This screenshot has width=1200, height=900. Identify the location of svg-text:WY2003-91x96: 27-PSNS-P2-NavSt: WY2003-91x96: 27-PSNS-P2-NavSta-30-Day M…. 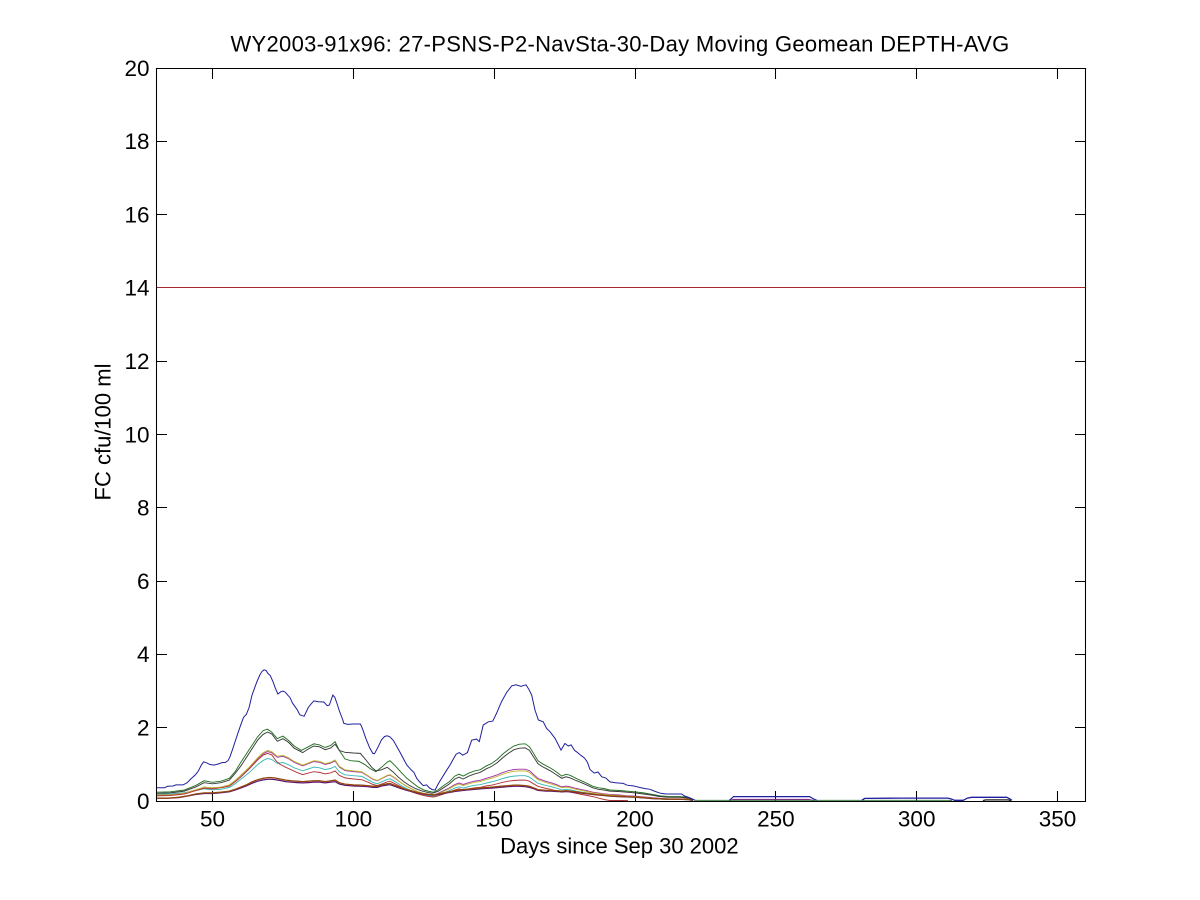
(619, 44).